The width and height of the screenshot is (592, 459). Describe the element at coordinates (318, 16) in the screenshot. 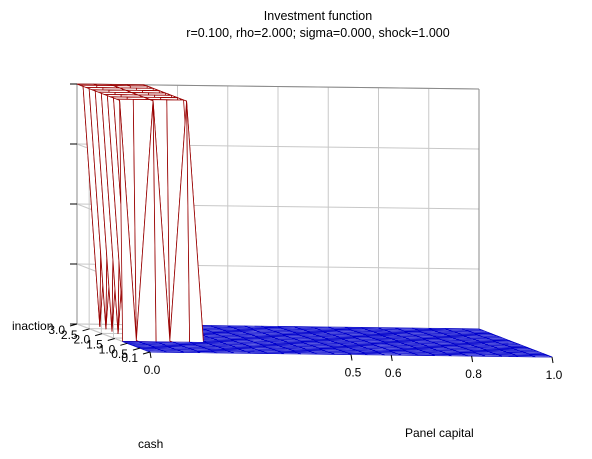

I see `chart-title: Investment function` at that location.